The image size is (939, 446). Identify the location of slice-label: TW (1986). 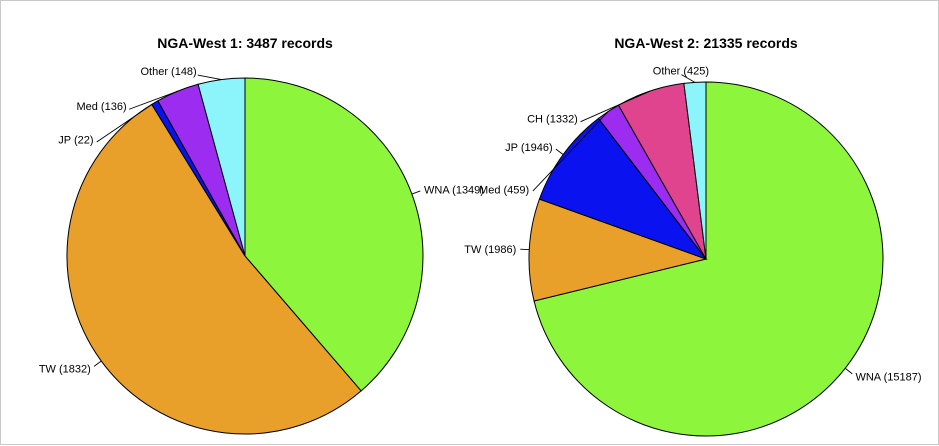
(490, 250).